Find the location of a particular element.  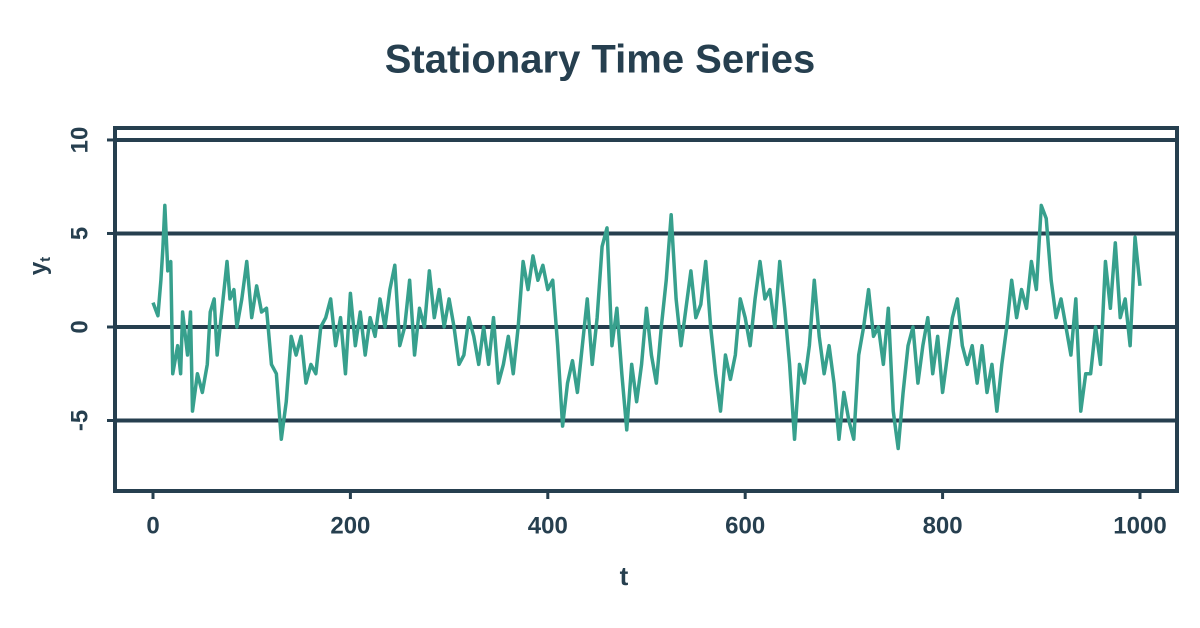

x-tick-label: 1000 is located at coordinates (1139, 525).